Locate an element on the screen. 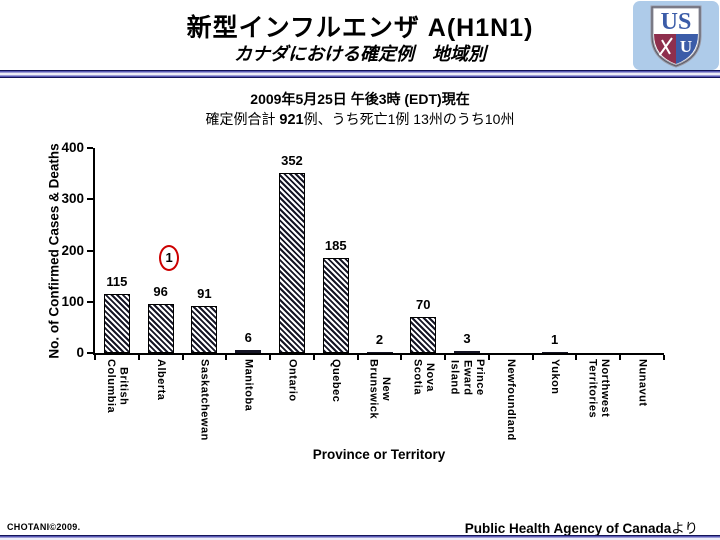 The image size is (720, 540). x-tick-label: Nunavut is located at coordinates (642, 383).